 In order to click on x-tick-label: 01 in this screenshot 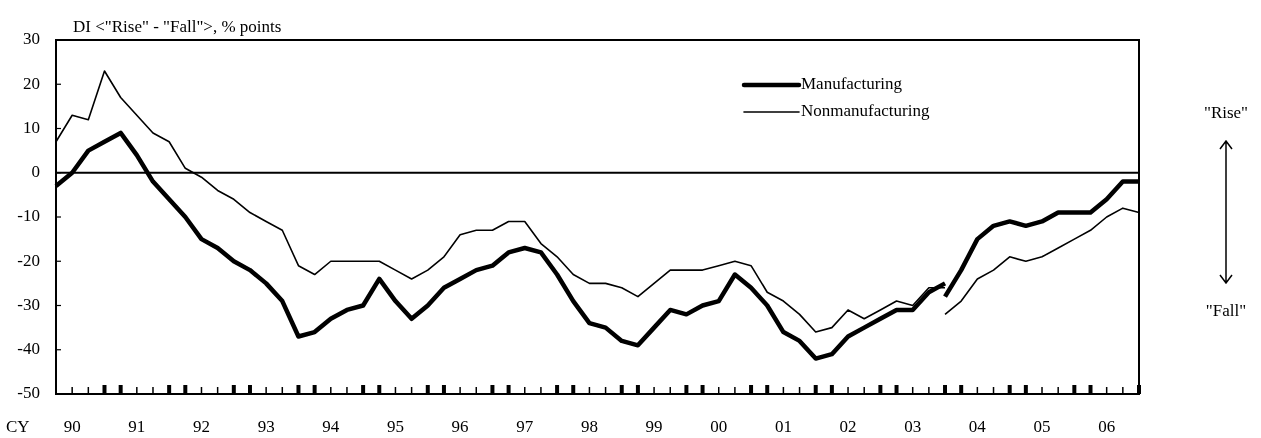, I will do `click(783, 426)`.